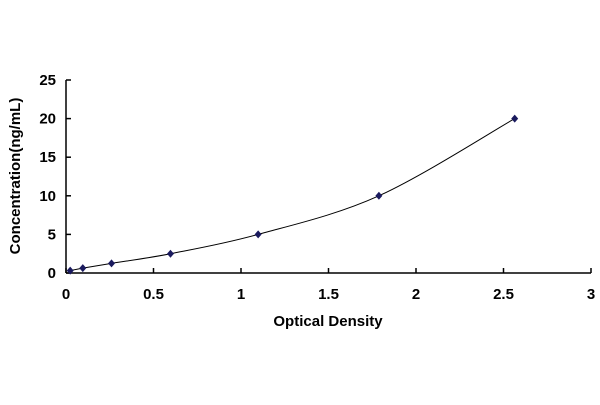 This screenshot has height=405, width=600. I want to click on x-tick-label: 1, so click(241, 294).